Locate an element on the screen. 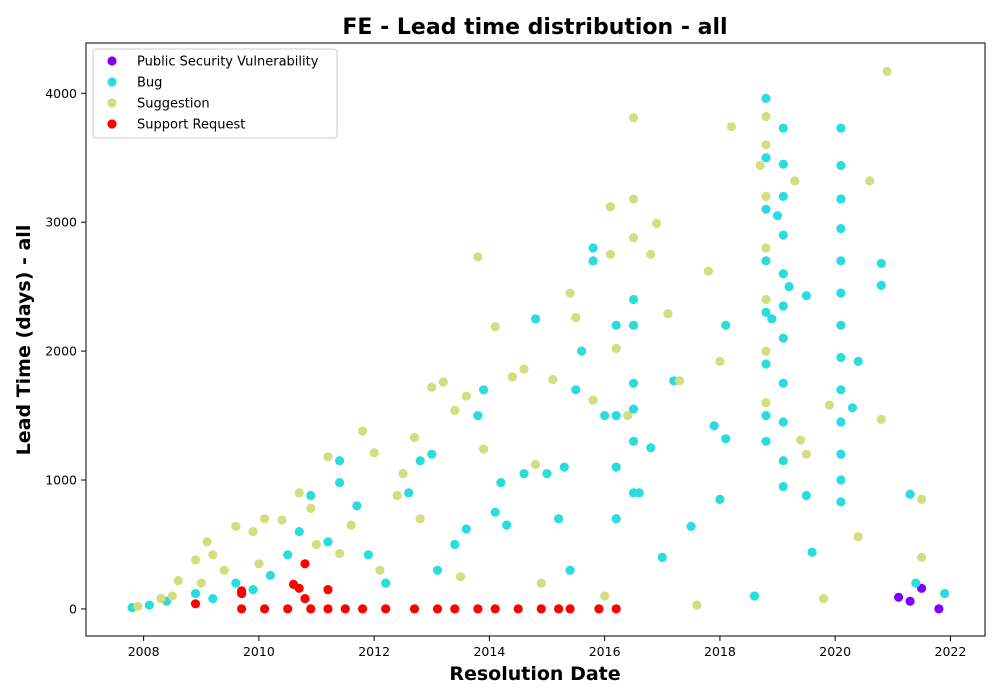  x-tick-label: 2014 is located at coordinates (489, 651).